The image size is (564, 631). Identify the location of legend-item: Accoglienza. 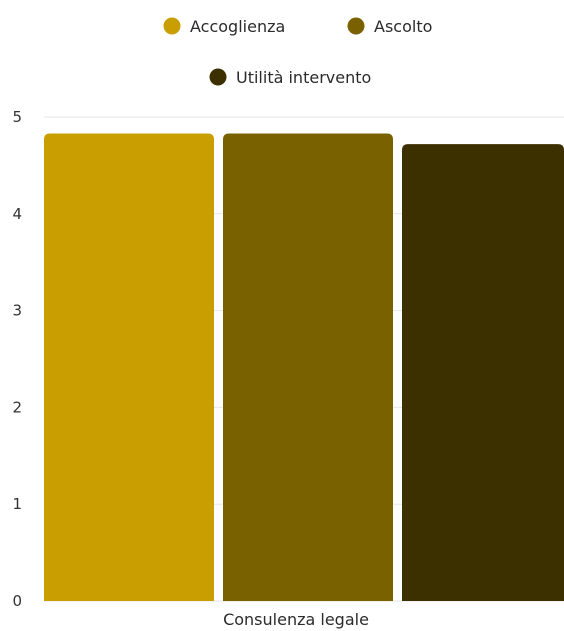
(224, 26).